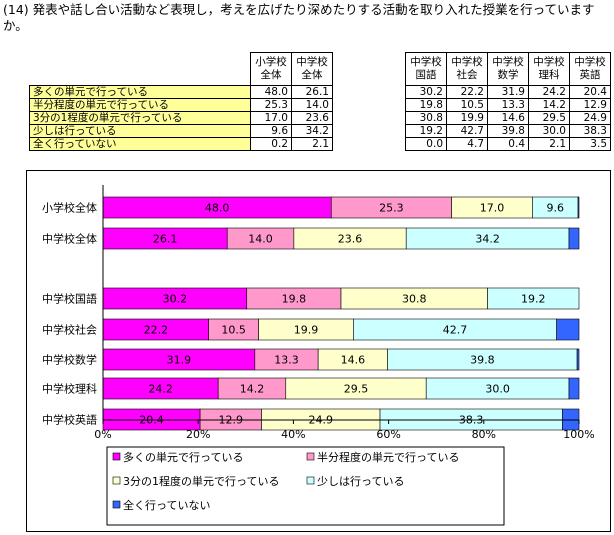 The height and width of the screenshot is (535, 614). I want to click on table-cell: 24.9, so click(590, 118).